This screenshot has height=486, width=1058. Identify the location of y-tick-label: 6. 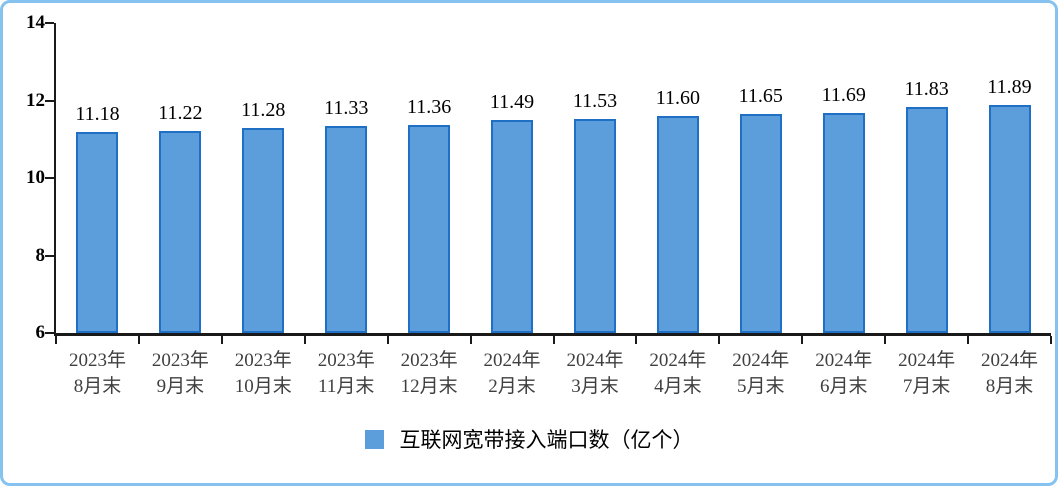
(40, 332).